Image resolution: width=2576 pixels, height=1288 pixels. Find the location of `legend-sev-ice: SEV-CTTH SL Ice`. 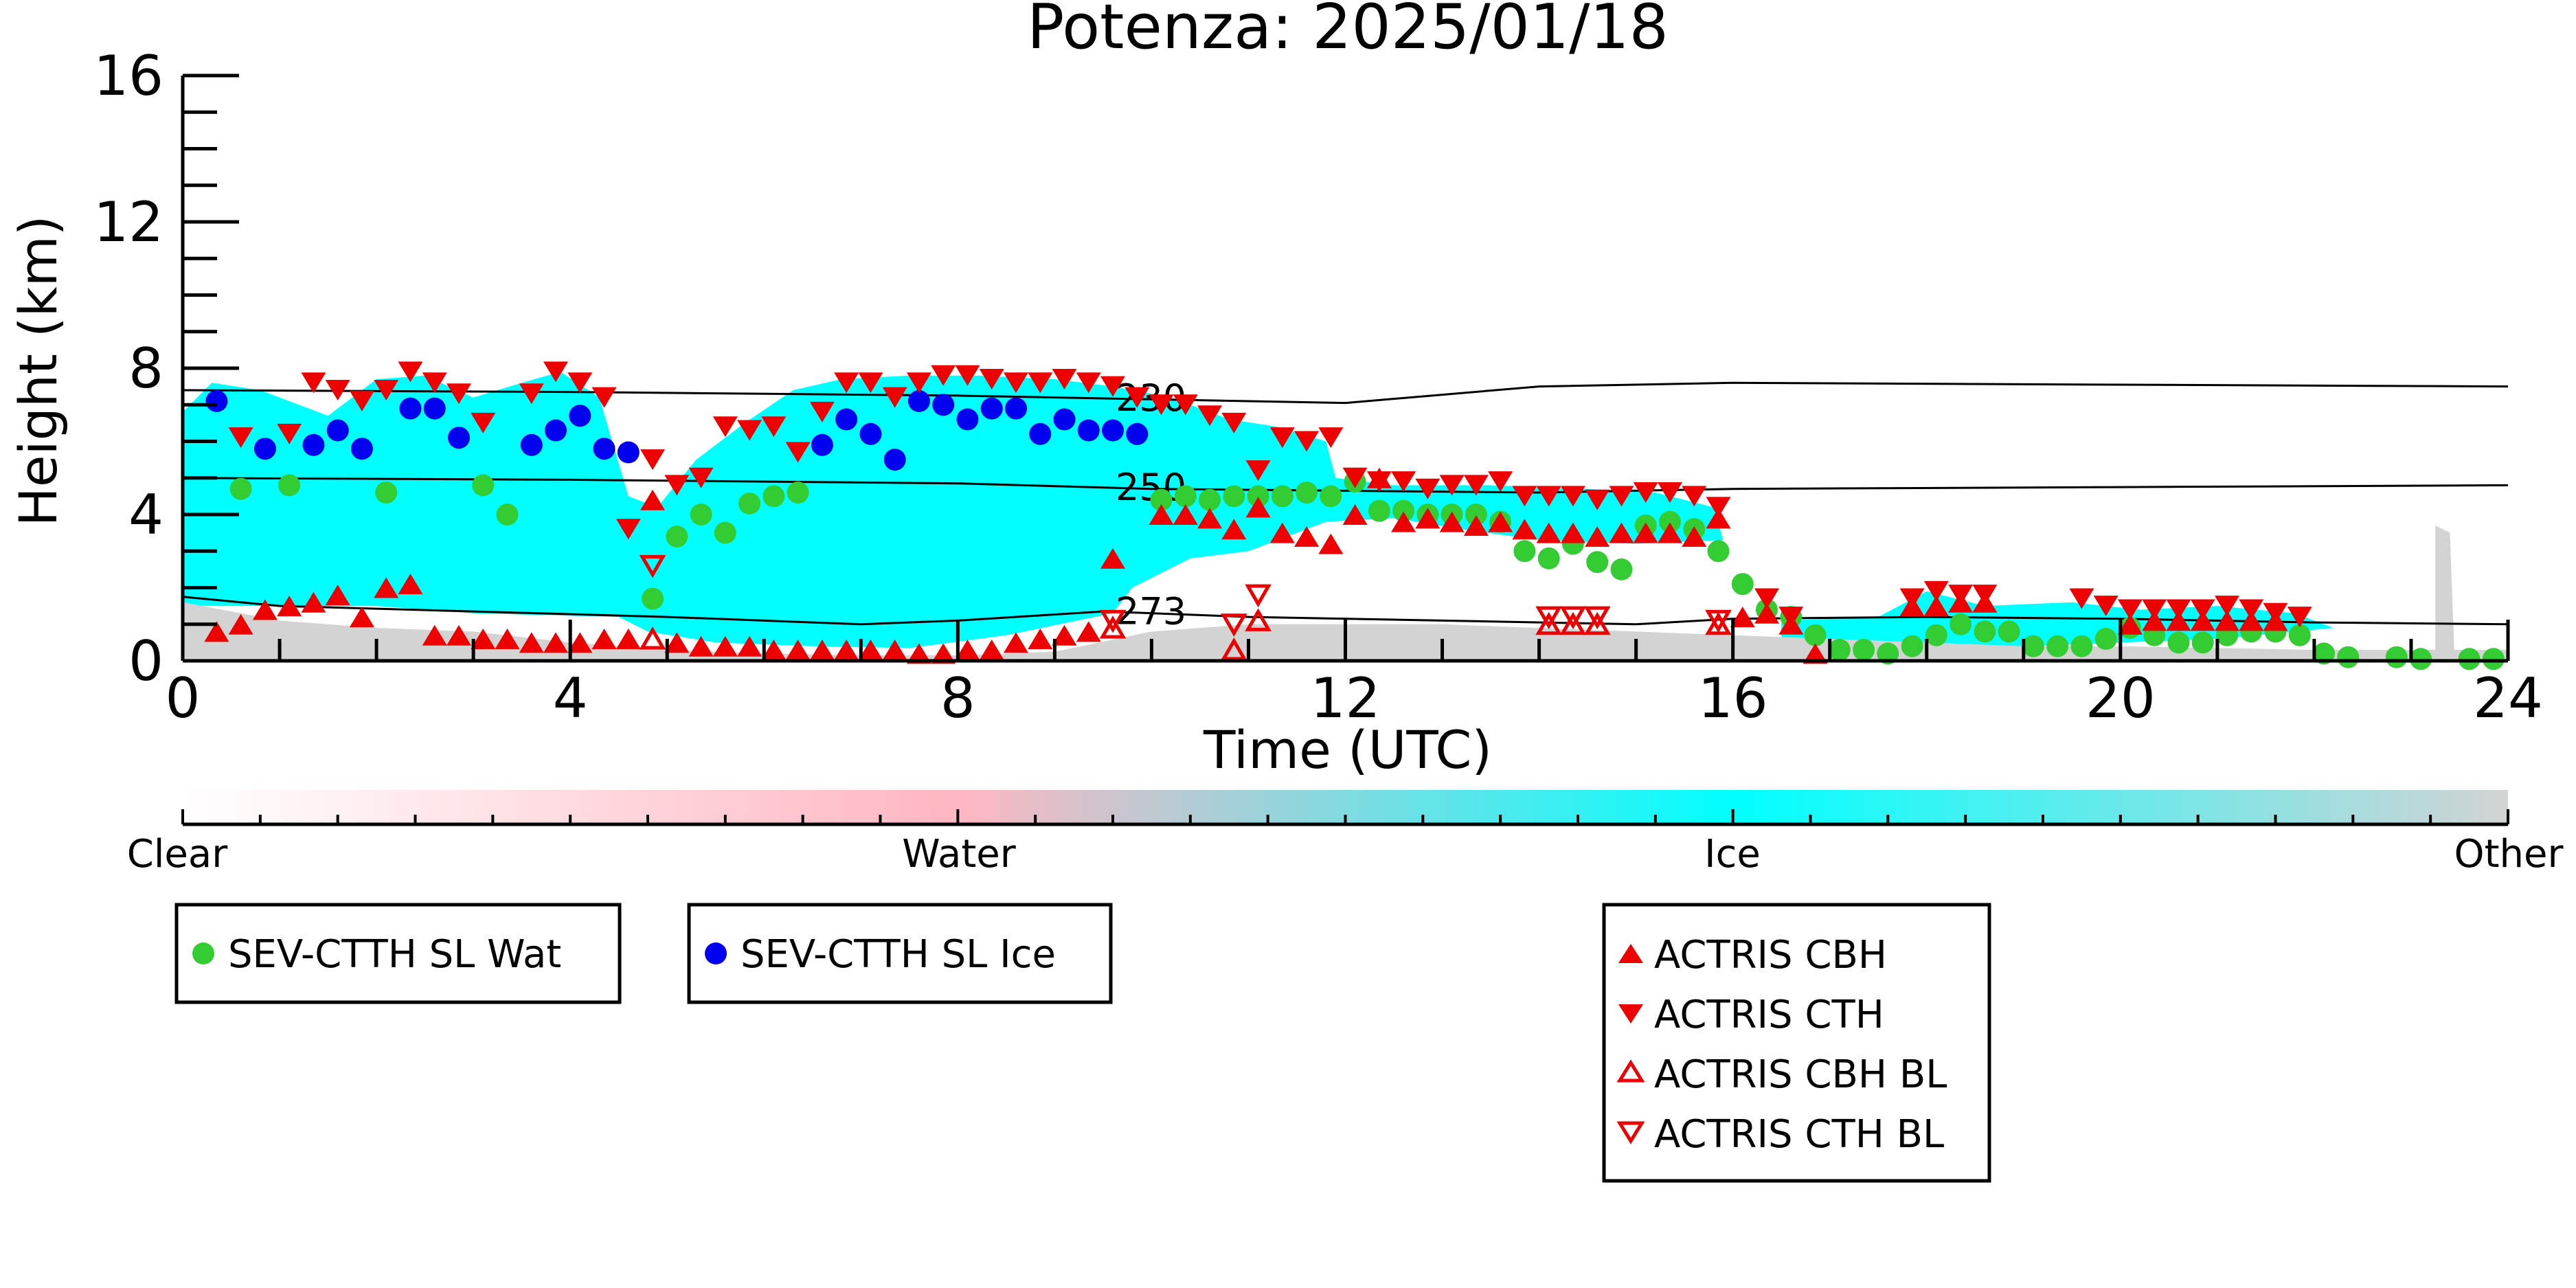

legend-sev-ice: SEV-CTTH SL Ice is located at coordinates (900, 953).